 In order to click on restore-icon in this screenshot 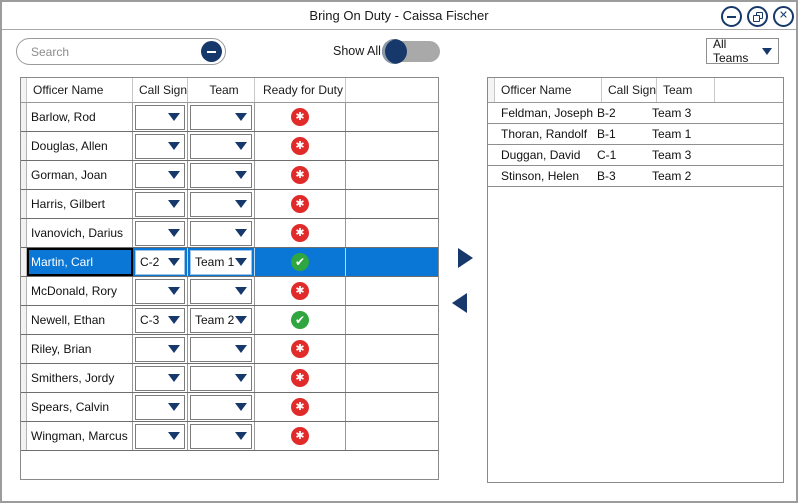, I will do `click(757, 16)`.